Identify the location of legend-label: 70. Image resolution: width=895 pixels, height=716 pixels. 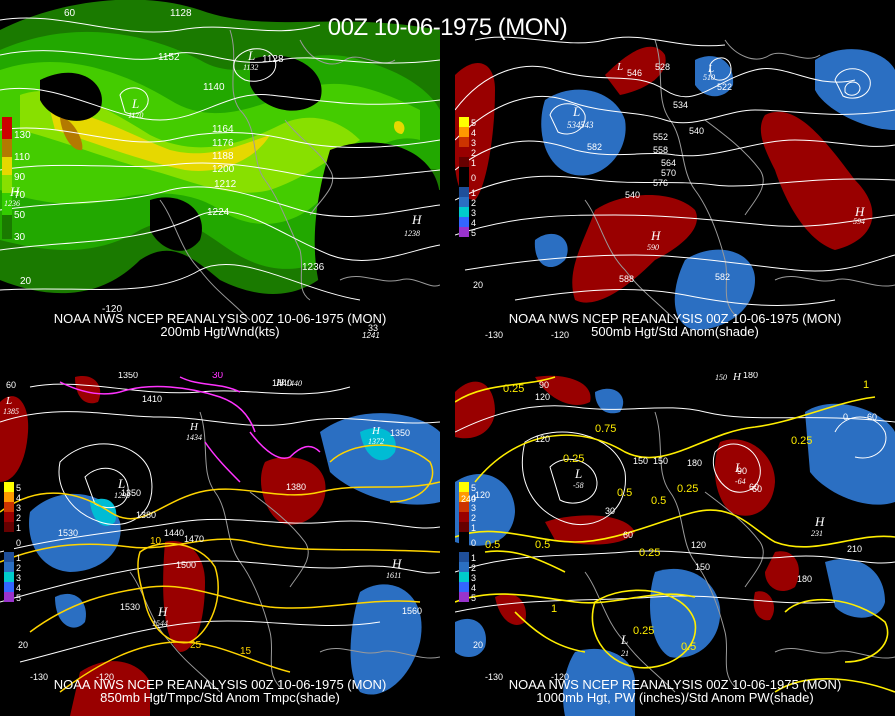
(20, 195).